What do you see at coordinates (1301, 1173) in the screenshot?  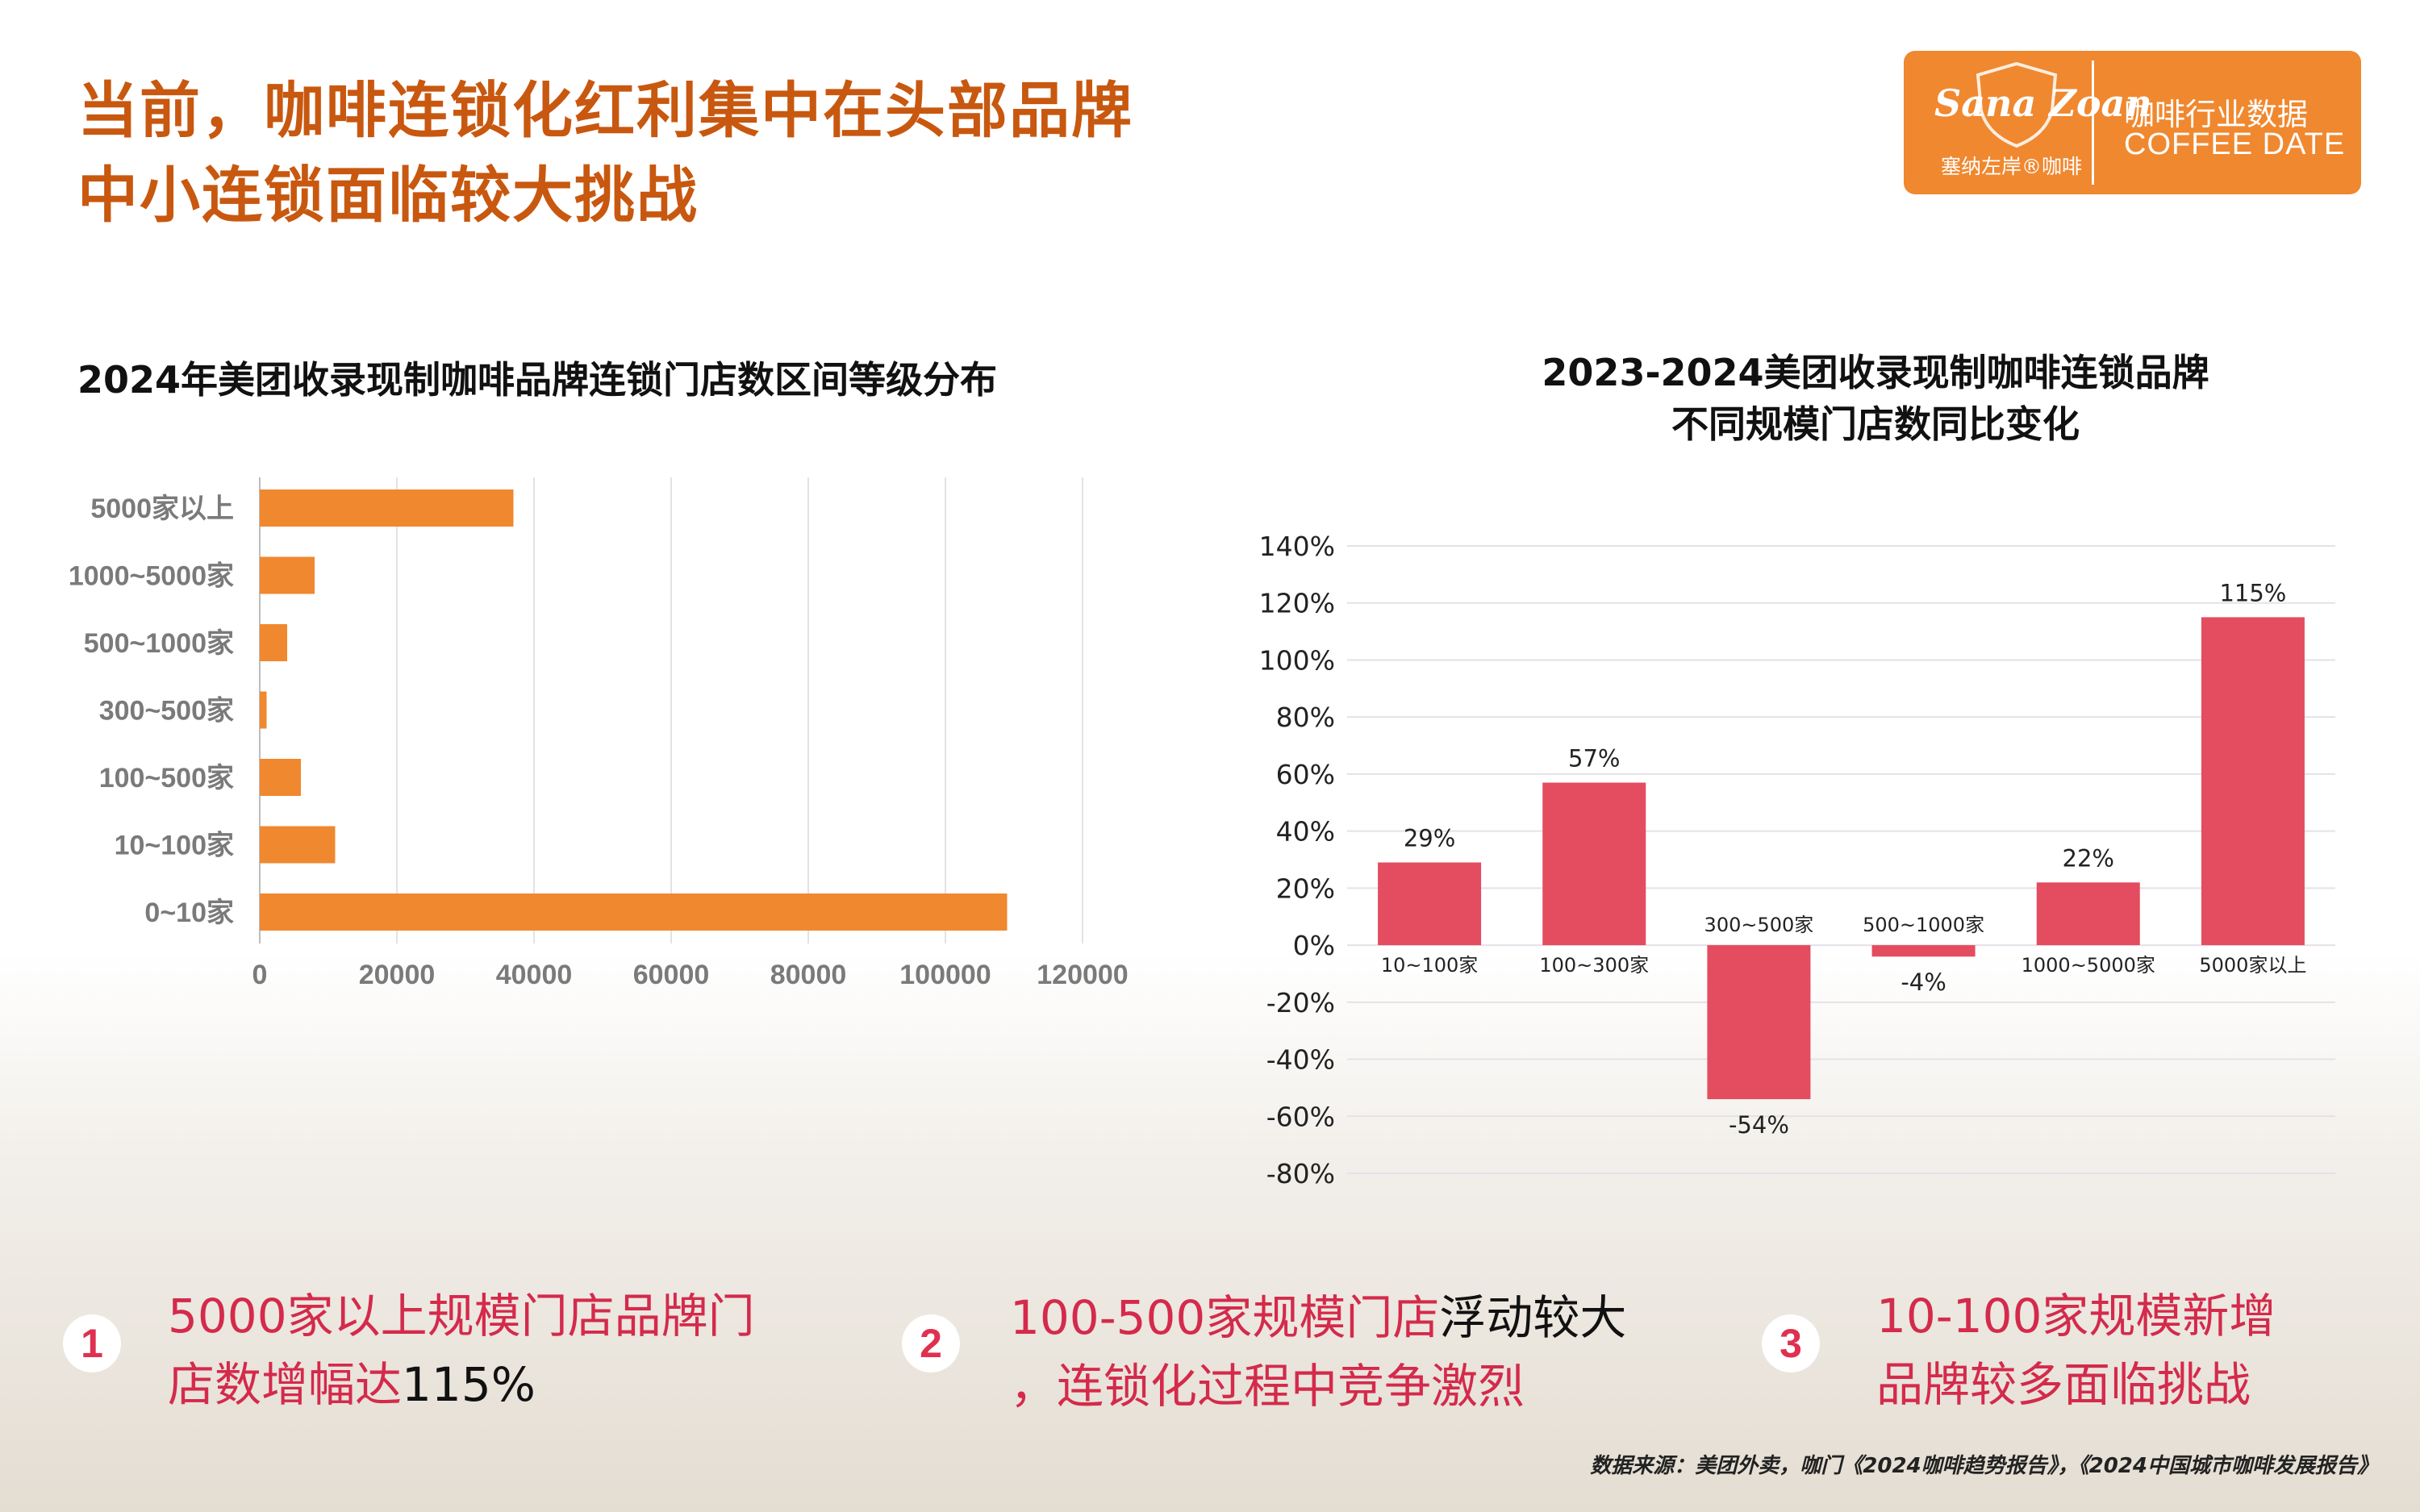 I see `y-tick-label: -80%` at bounding box center [1301, 1173].